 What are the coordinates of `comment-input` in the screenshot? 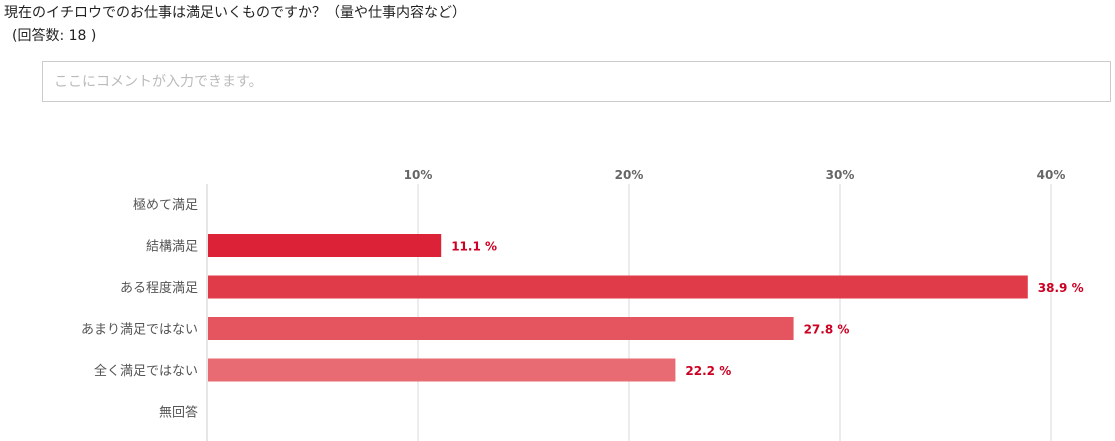 It's located at (576, 81).